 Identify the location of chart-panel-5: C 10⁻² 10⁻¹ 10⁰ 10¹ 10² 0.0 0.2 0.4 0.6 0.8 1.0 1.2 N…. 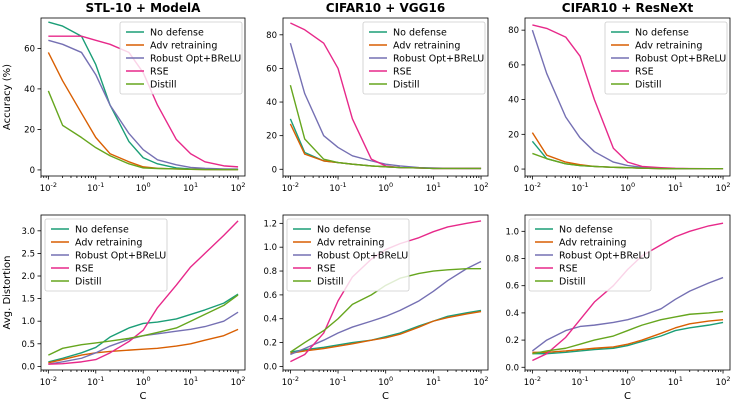
(376, 308).